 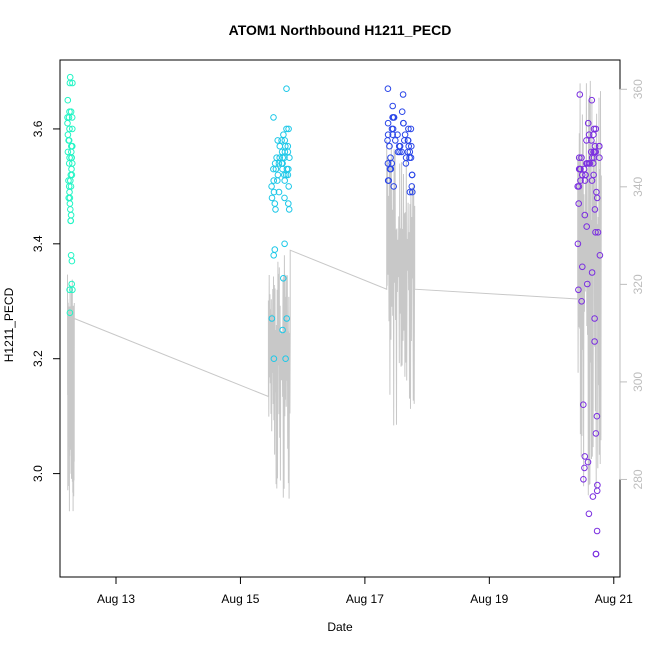 What do you see at coordinates (489, 599) in the screenshot?
I see `x-tick-label: Aug 19` at bounding box center [489, 599].